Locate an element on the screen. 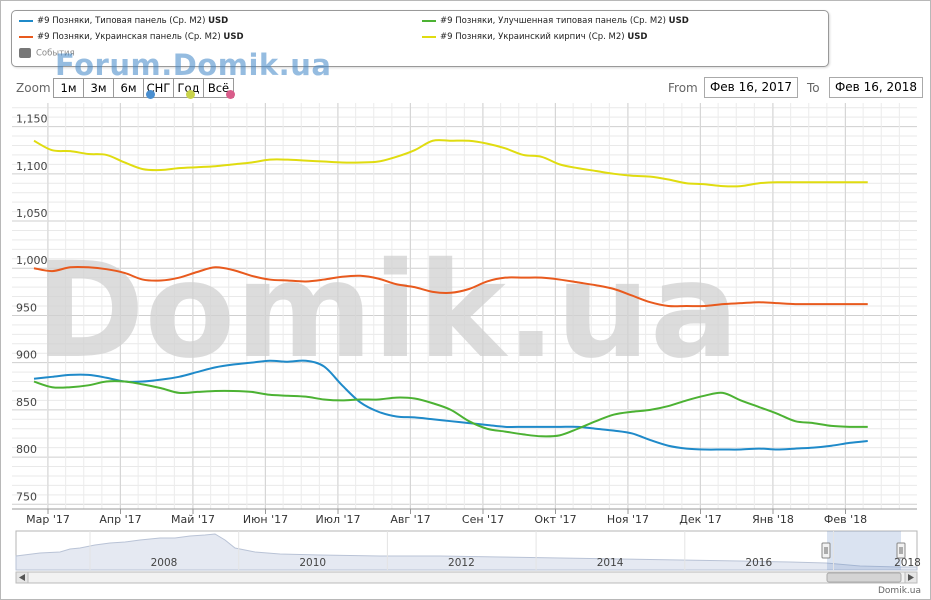 The width and height of the screenshot is (931, 600). navigator: 2008 2010 2012 2014 2016 2018 is located at coordinates (468, 557).